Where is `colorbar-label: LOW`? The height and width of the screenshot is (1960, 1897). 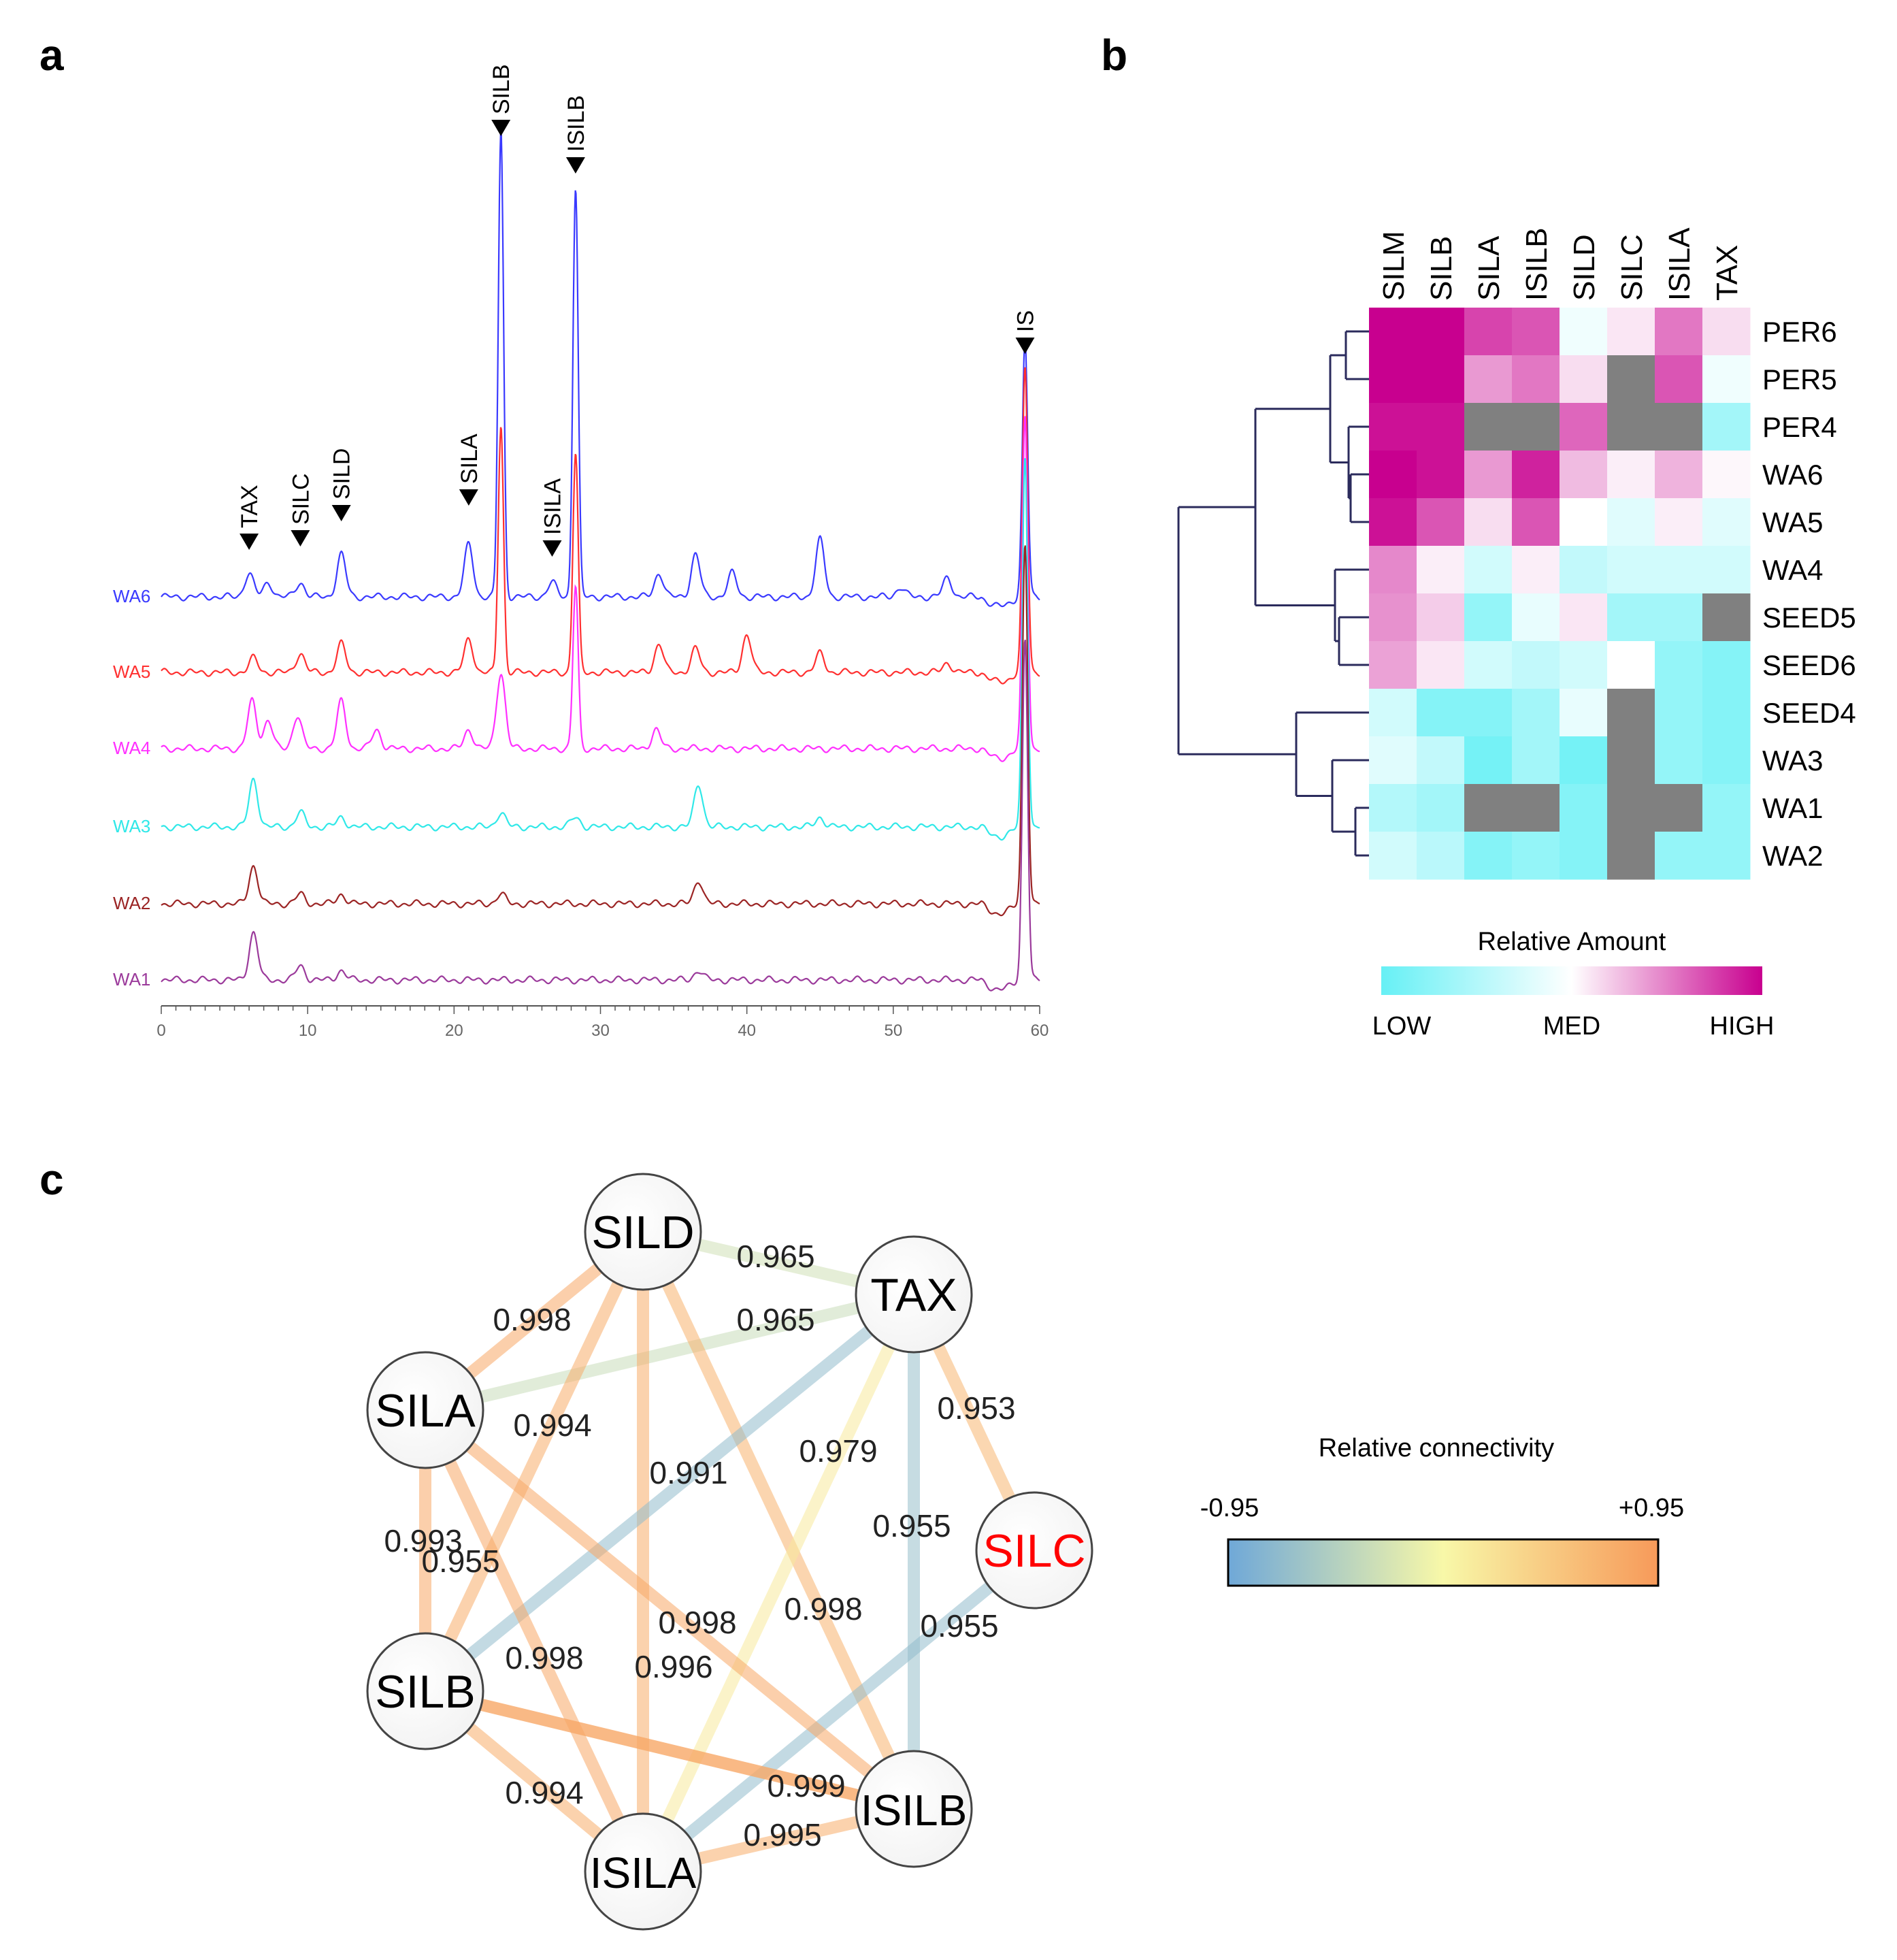
colorbar-label: LOW is located at coordinates (1402, 1027).